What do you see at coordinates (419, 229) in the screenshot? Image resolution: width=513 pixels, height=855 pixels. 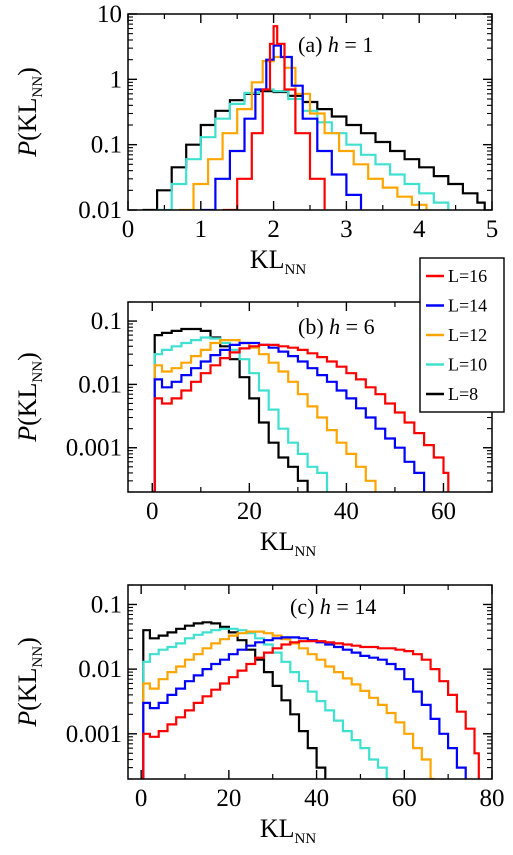 I see `x-tick-label: 4` at bounding box center [419, 229].